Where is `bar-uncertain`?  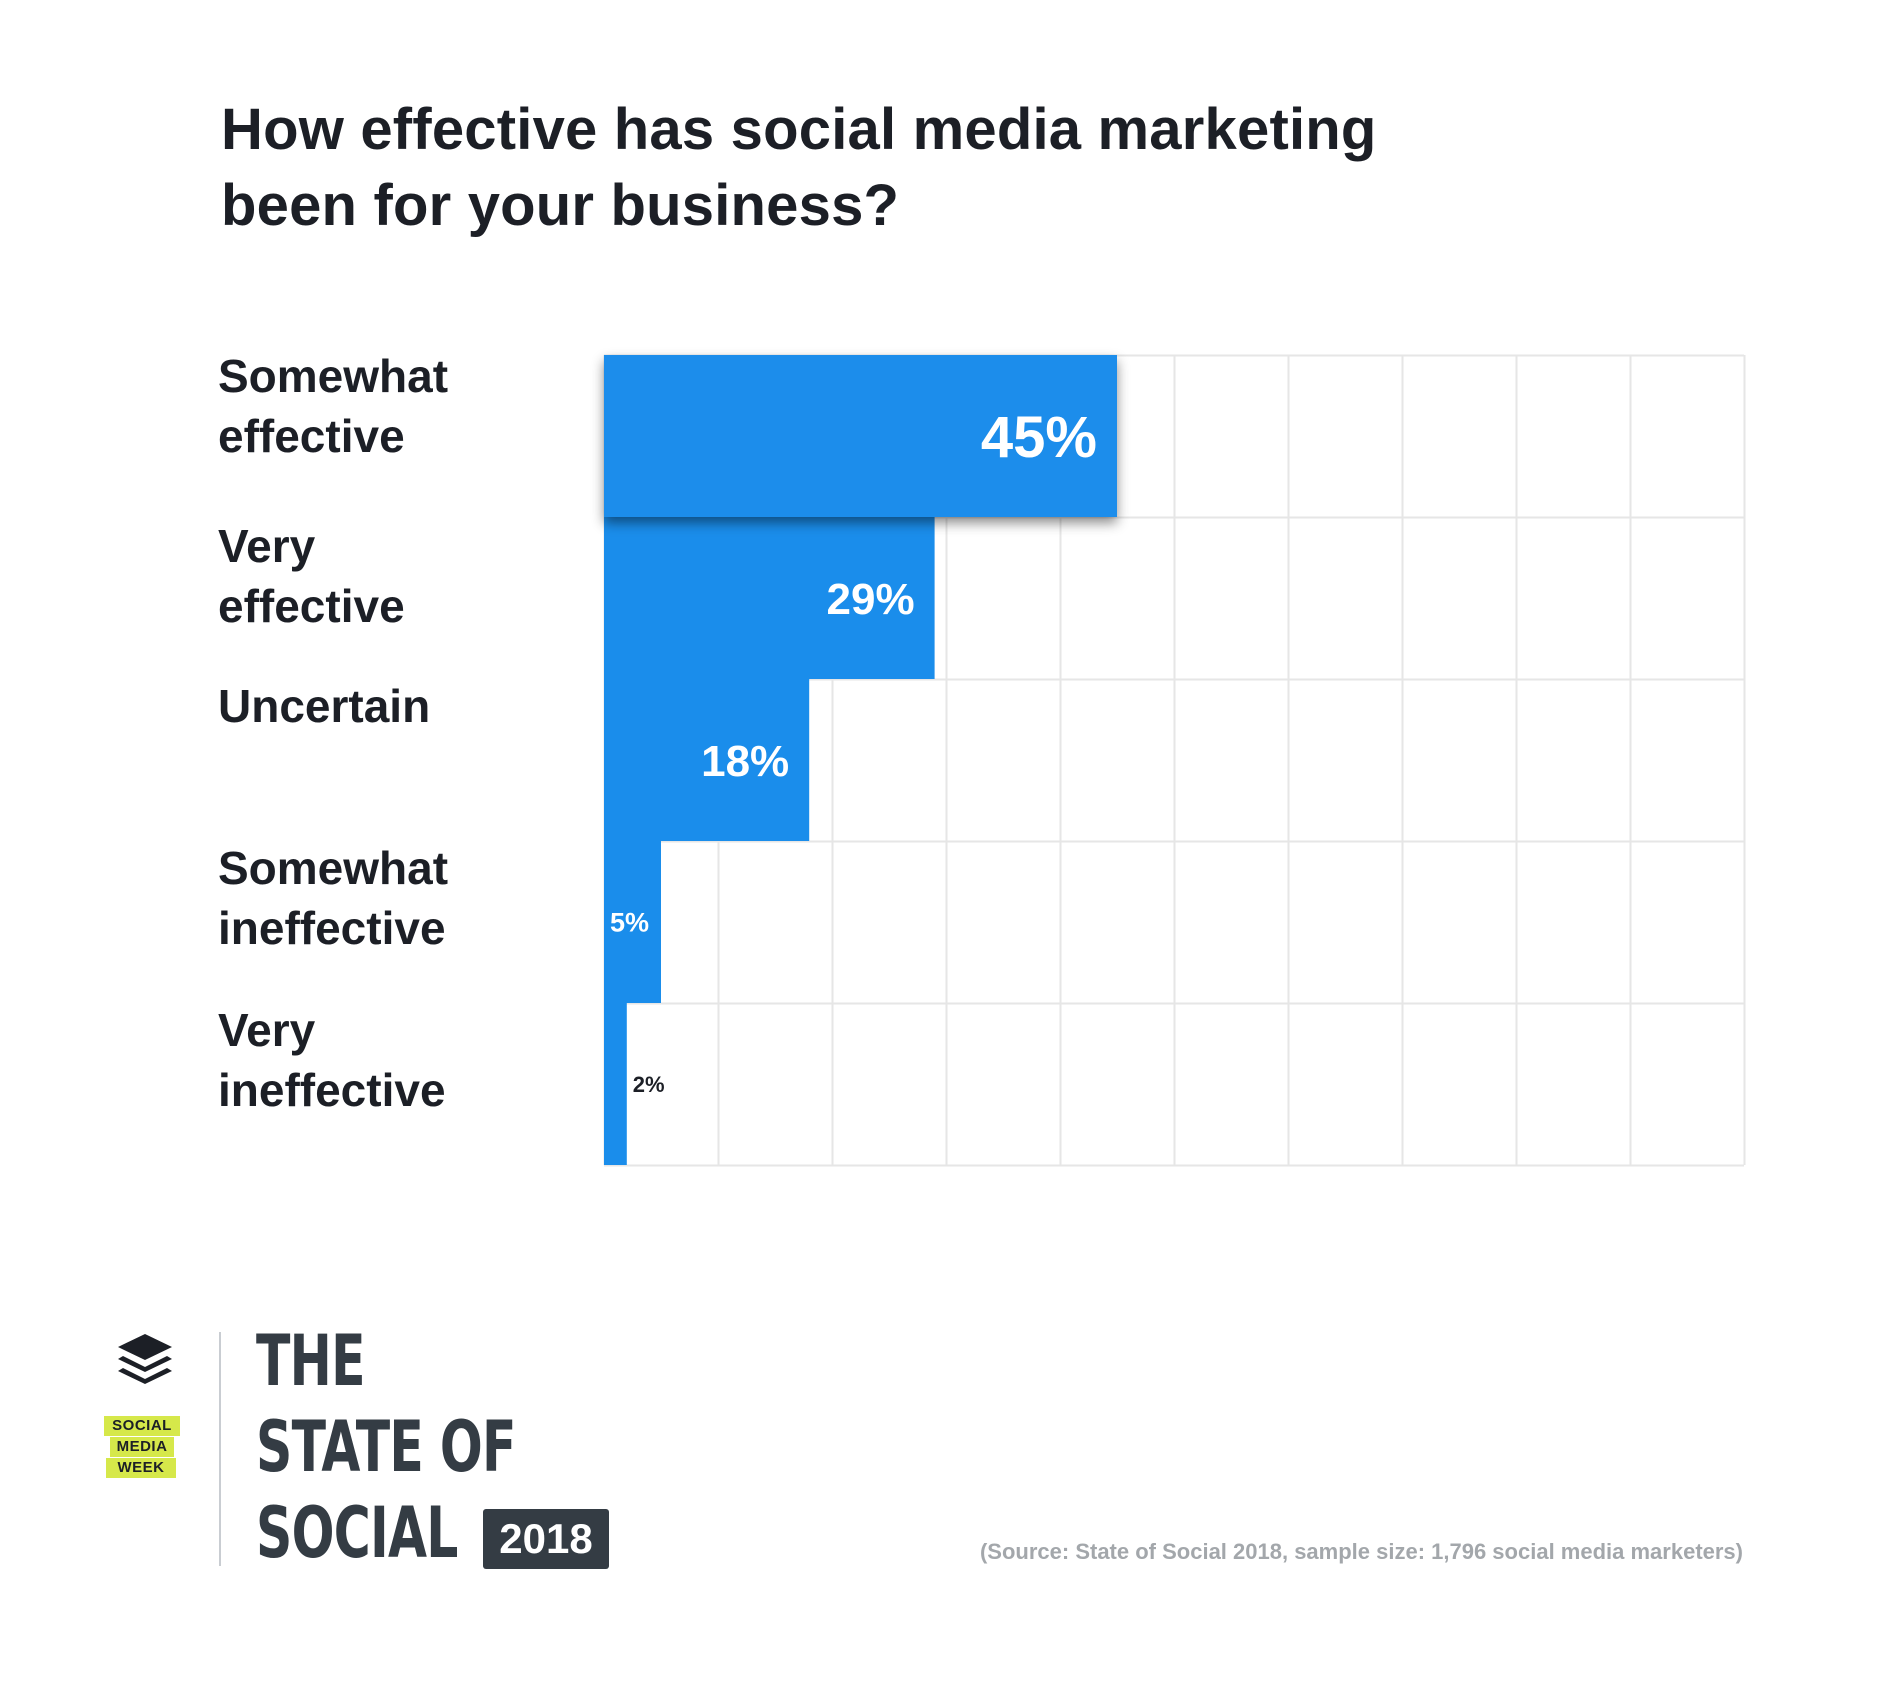 bar-uncertain is located at coordinates (707, 760).